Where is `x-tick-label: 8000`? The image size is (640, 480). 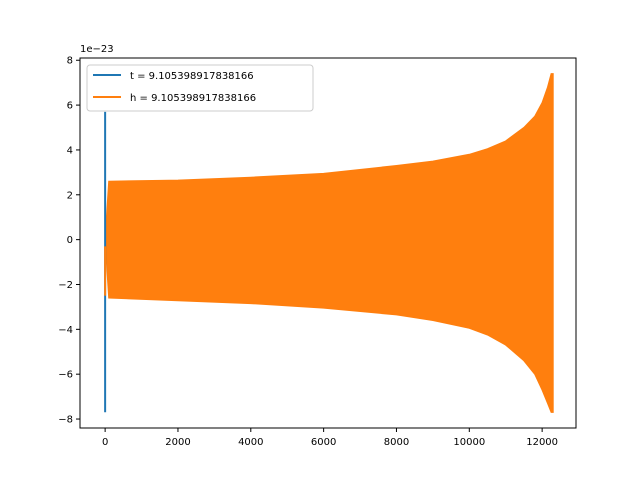
x-tick-label: 8000 is located at coordinates (396, 442).